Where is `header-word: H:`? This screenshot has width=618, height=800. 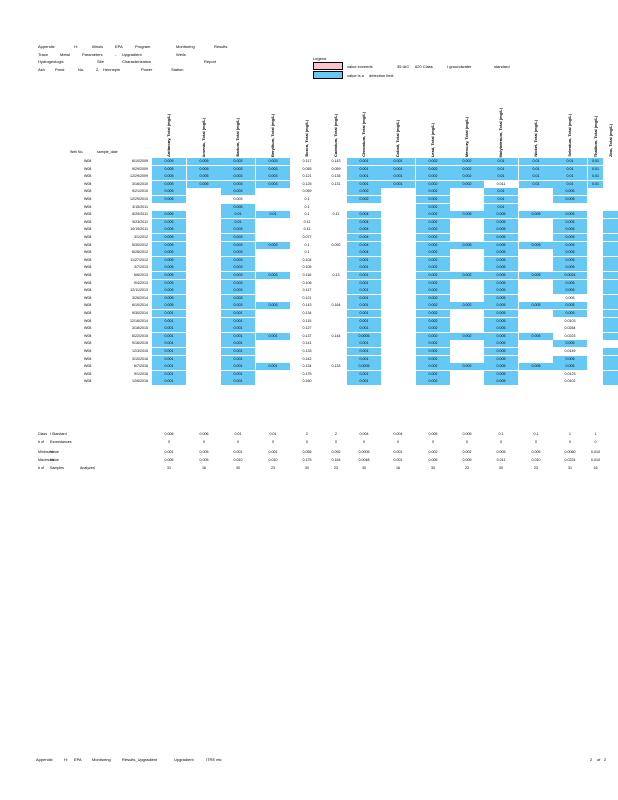
header-word: H: is located at coordinates (76, 46).